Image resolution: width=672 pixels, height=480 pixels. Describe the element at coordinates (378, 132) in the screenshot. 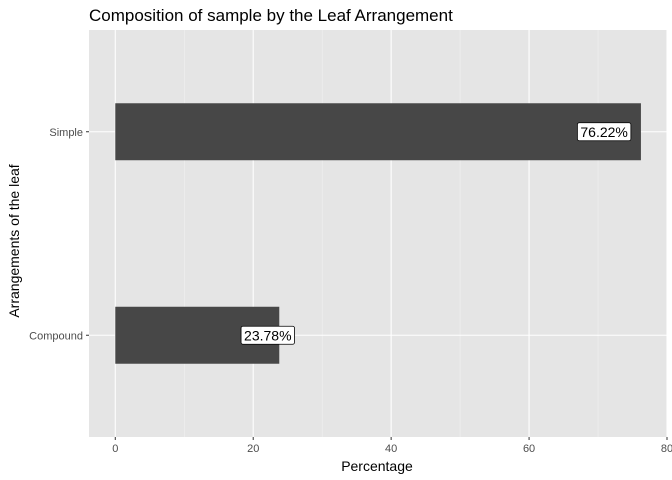

I see `bar-simple` at that location.